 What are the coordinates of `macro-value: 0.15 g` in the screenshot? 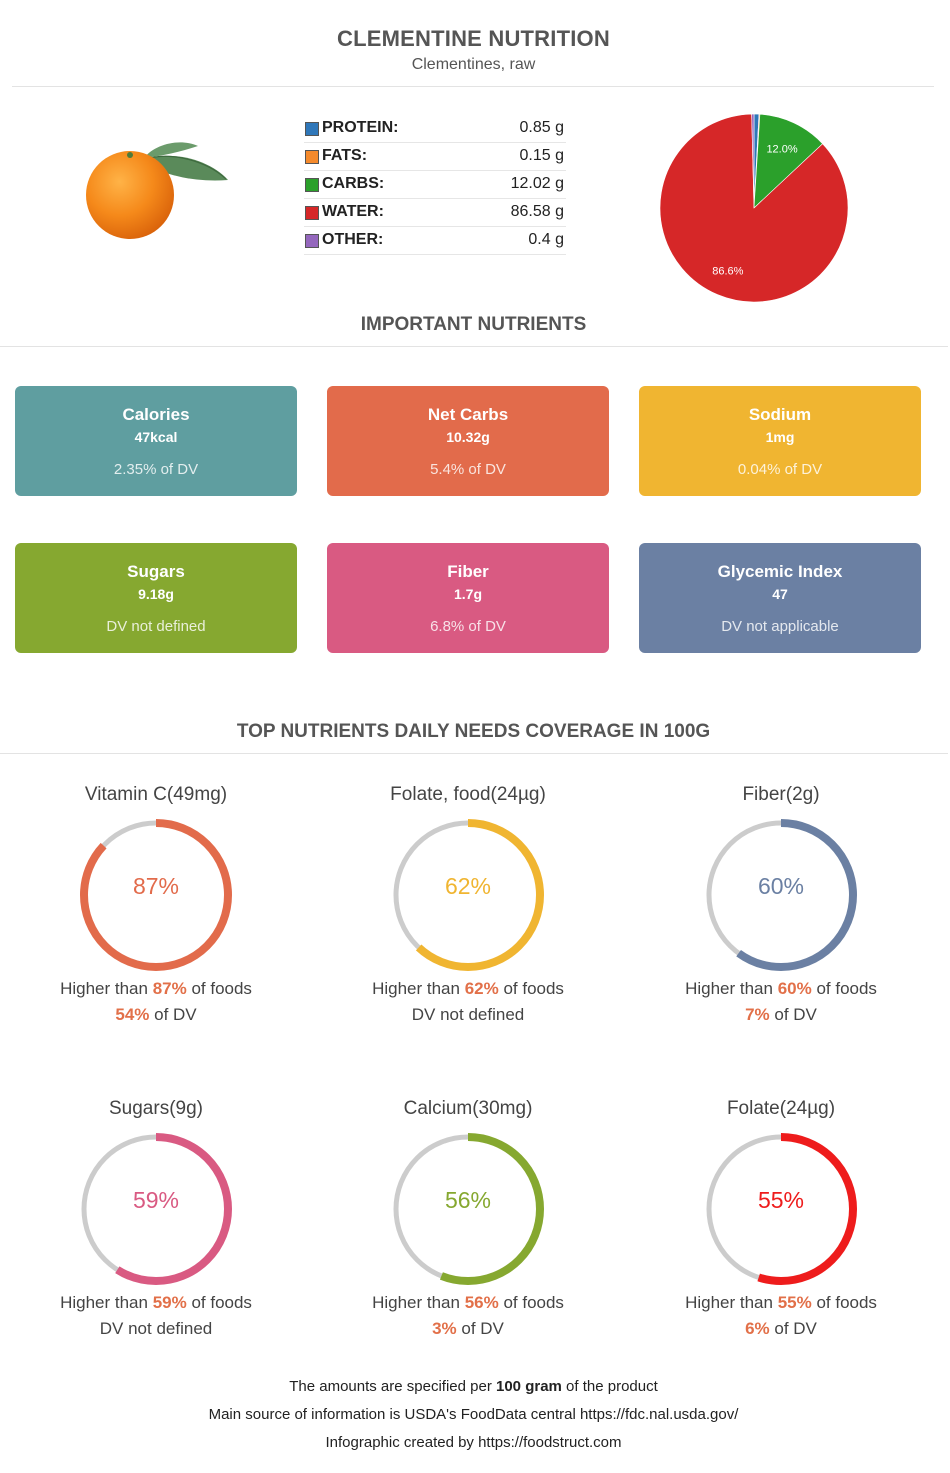 It's located at (541, 155).